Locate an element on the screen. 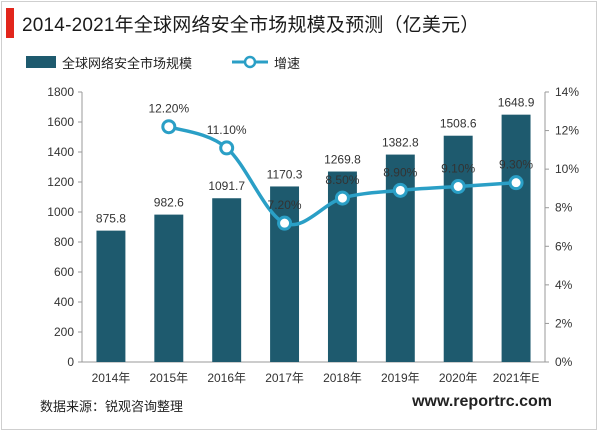 The image size is (600, 433). growth-value-label: 9.10% is located at coordinates (458, 169).